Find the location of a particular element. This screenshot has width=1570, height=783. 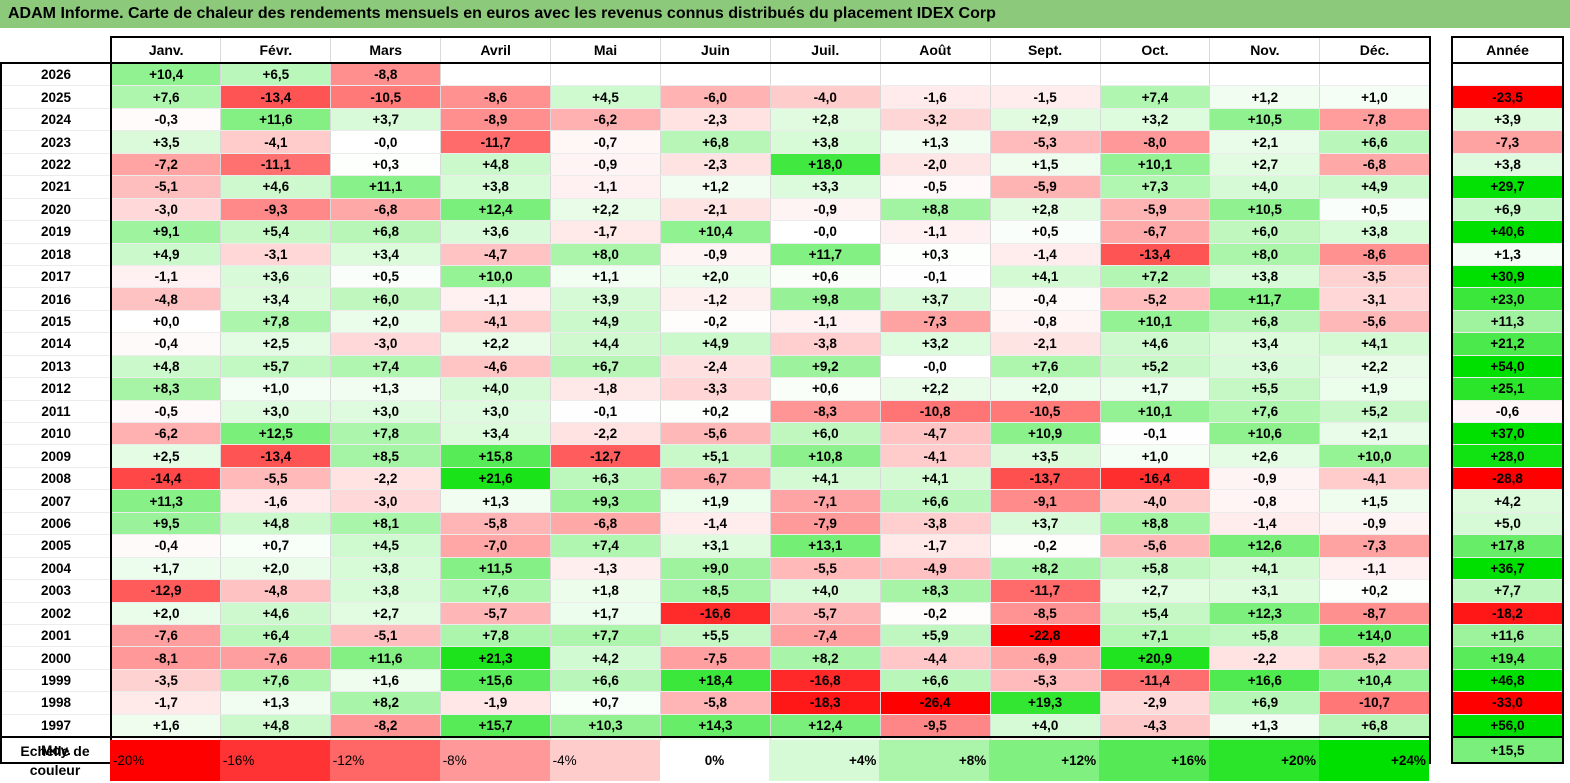

annual-cell: +6,9 is located at coordinates (1507, 210).